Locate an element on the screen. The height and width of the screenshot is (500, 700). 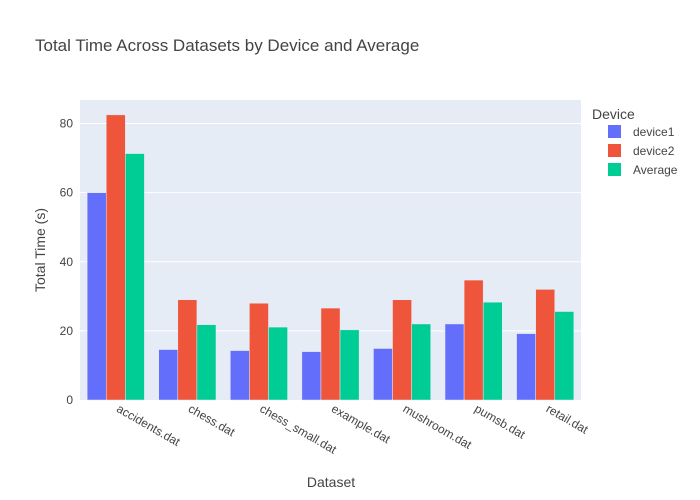
y-tick-label: 40 is located at coordinates (67, 262).